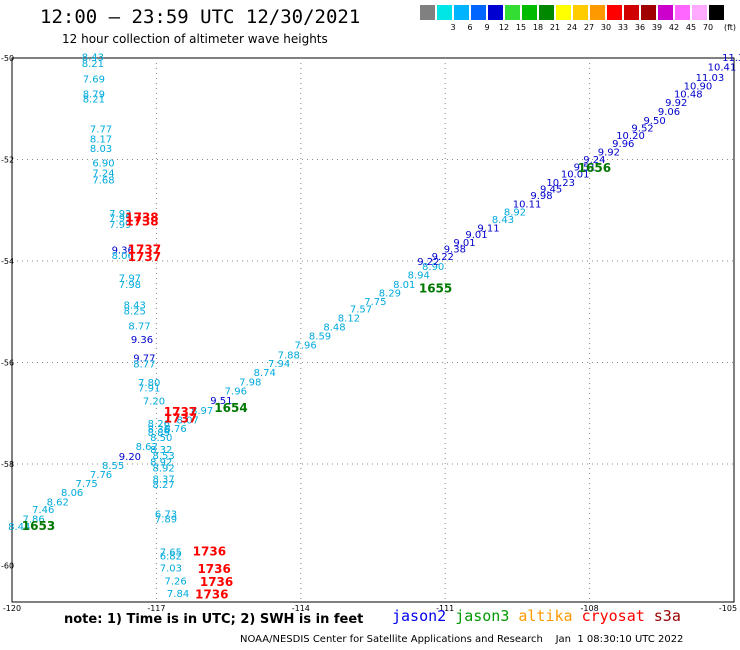  I want to click on wave-height-value: 9.92, so click(609, 152).